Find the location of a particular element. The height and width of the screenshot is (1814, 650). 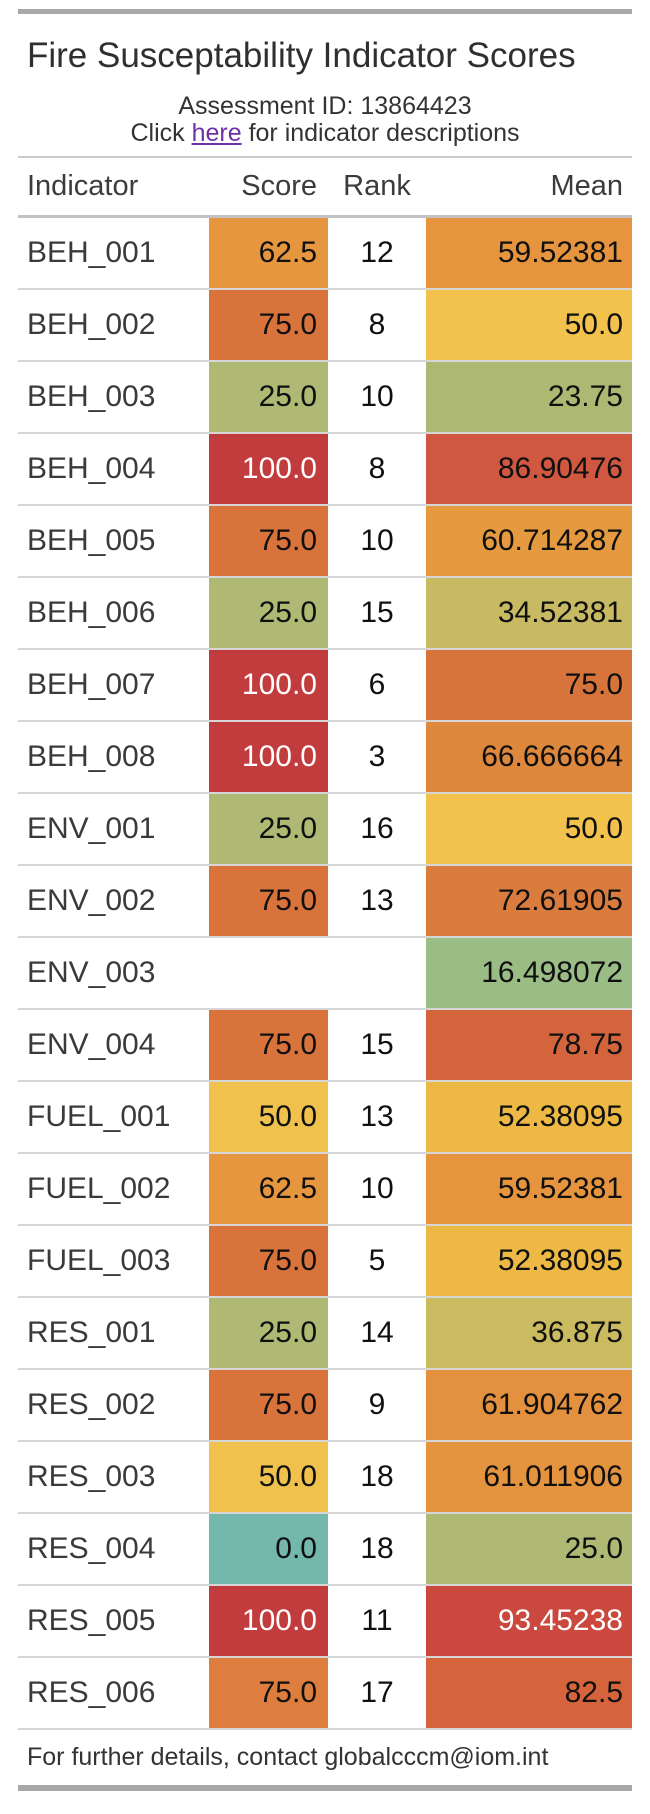

indicator-cell: BEH_006 is located at coordinates (91, 613).